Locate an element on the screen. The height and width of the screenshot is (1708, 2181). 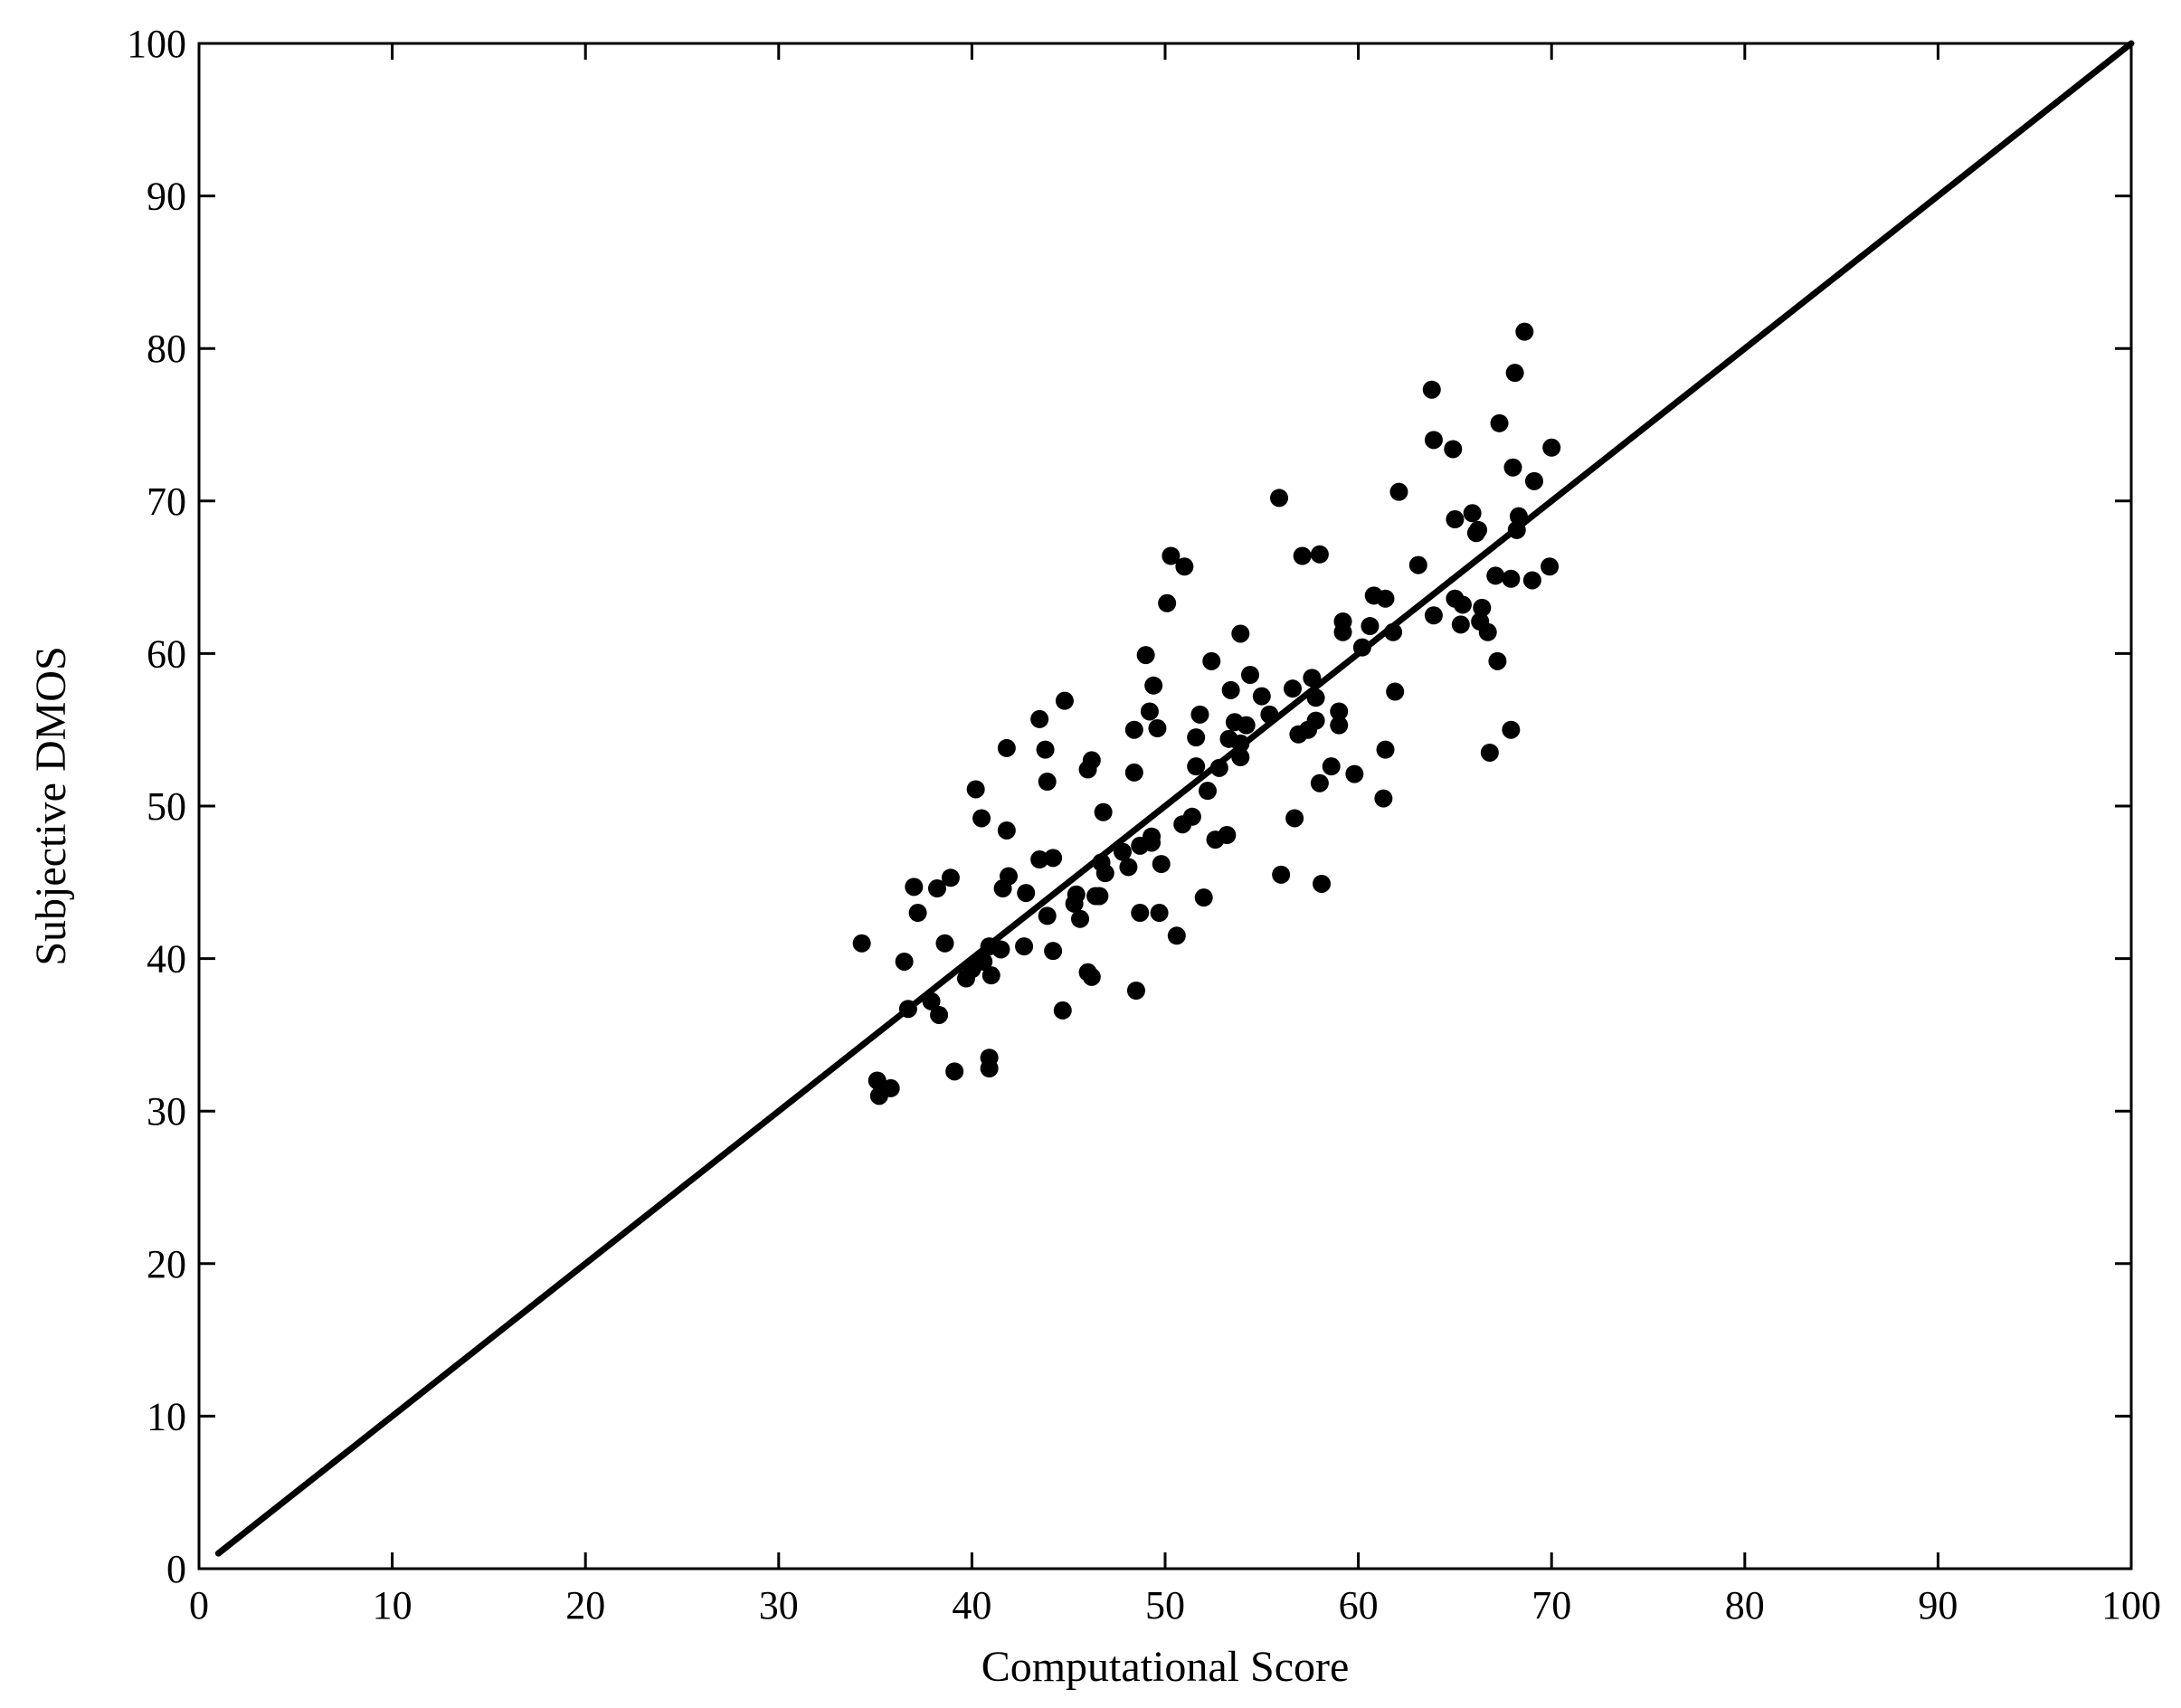
y-tick-label: 70 is located at coordinates (166, 501).